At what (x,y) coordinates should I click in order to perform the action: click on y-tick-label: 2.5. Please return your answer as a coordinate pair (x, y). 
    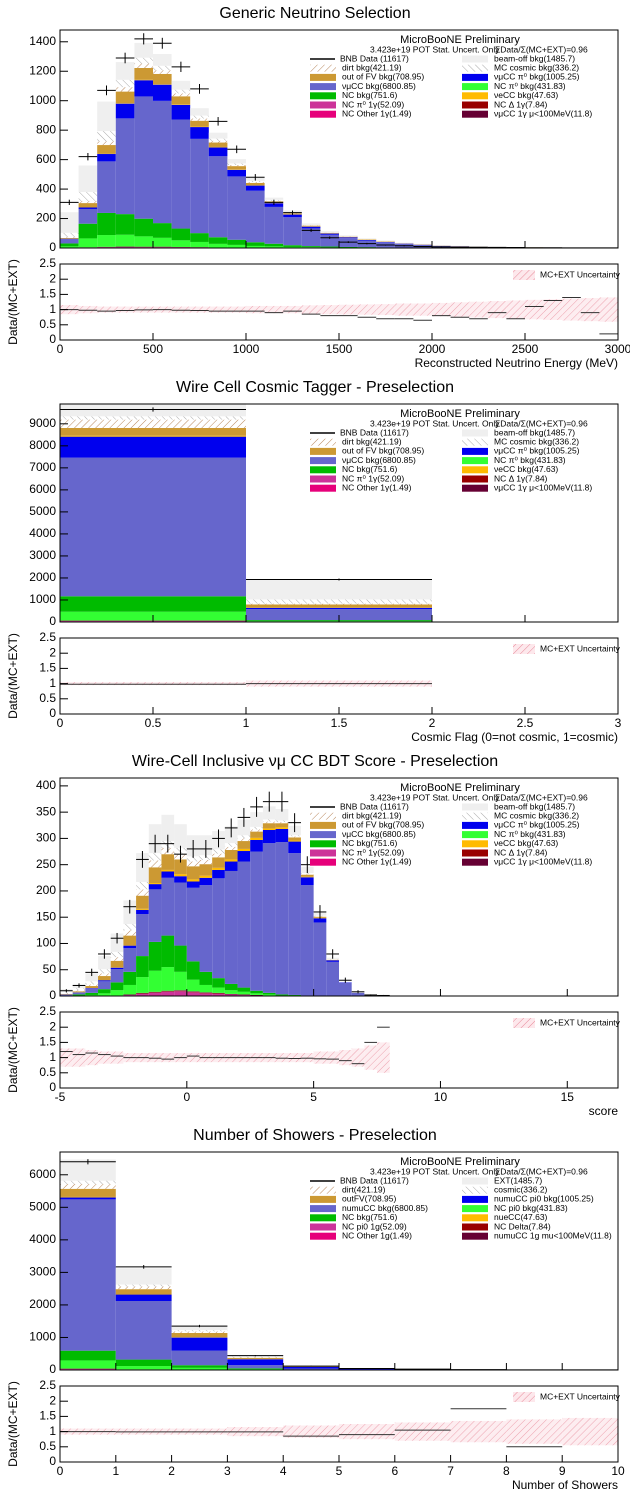
    Looking at the image, I should click on (47, 1011).